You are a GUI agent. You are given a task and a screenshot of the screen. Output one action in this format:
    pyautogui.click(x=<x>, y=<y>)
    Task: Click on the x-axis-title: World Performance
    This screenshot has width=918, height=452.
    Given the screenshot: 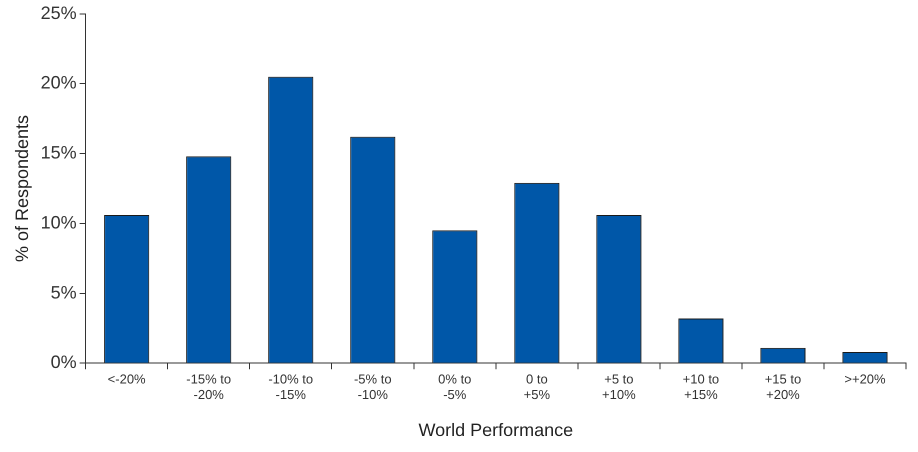 What is the action you would take?
    pyautogui.click(x=496, y=430)
    